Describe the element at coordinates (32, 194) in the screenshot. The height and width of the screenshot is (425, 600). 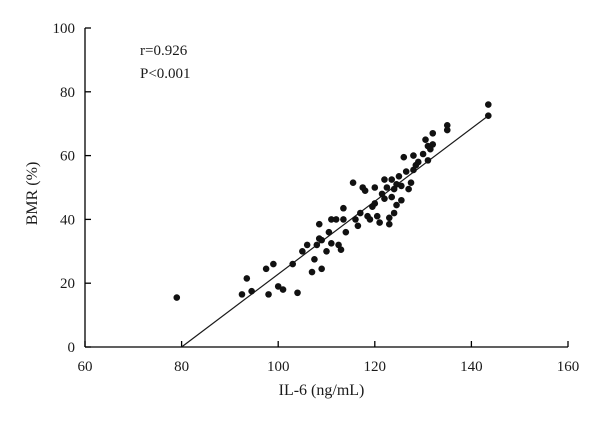
I see `y-axis-label: BMR (%)` at that location.